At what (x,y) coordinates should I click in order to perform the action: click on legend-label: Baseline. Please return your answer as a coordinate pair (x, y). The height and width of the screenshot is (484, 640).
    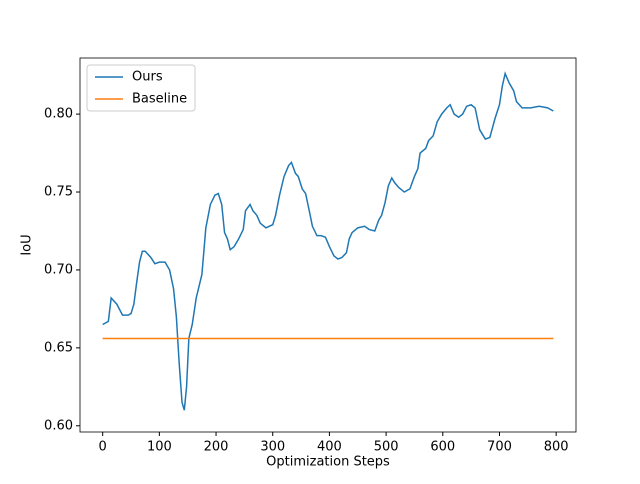
    Looking at the image, I should click on (159, 99).